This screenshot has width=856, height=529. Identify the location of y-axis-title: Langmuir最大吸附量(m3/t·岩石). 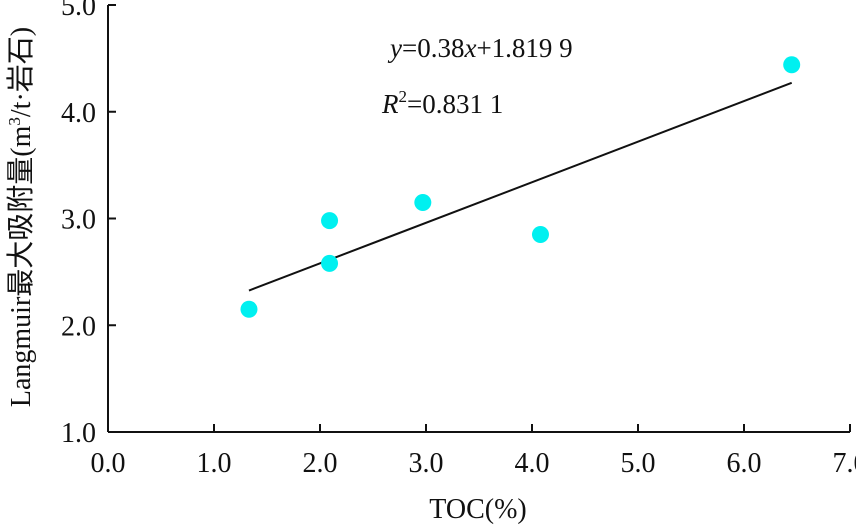
(21, 217).